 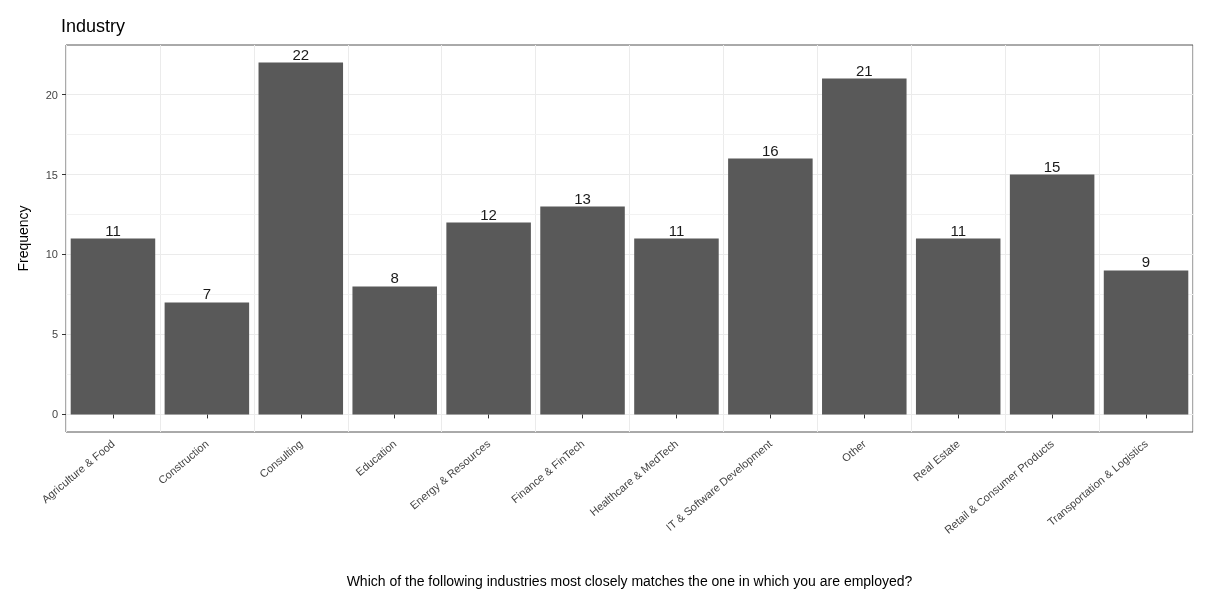 What do you see at coordinates (51, 94) in the screenshot?
I see `y-tick-label: 20` at bounding box center [51, 94].